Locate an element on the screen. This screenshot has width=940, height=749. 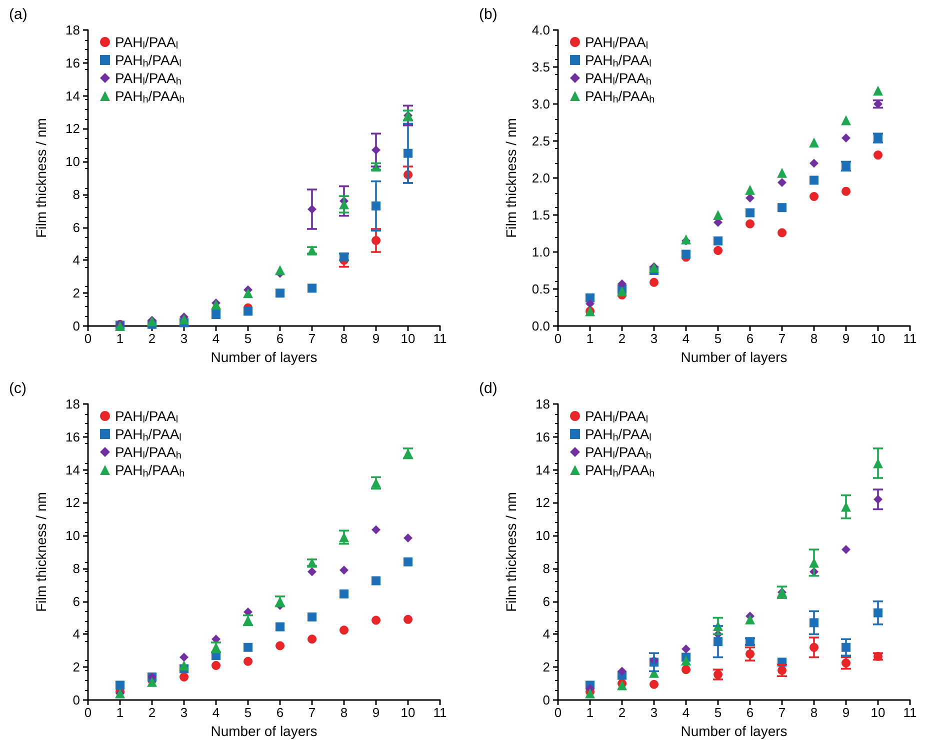
x-tick-label: 9 is located at coordinates (846, 712).